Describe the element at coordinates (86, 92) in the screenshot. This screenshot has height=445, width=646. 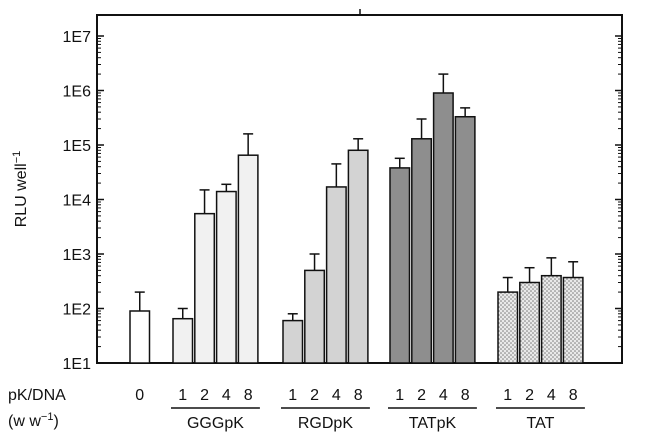
I see `y-tick-label-exponent: 6` at that location.